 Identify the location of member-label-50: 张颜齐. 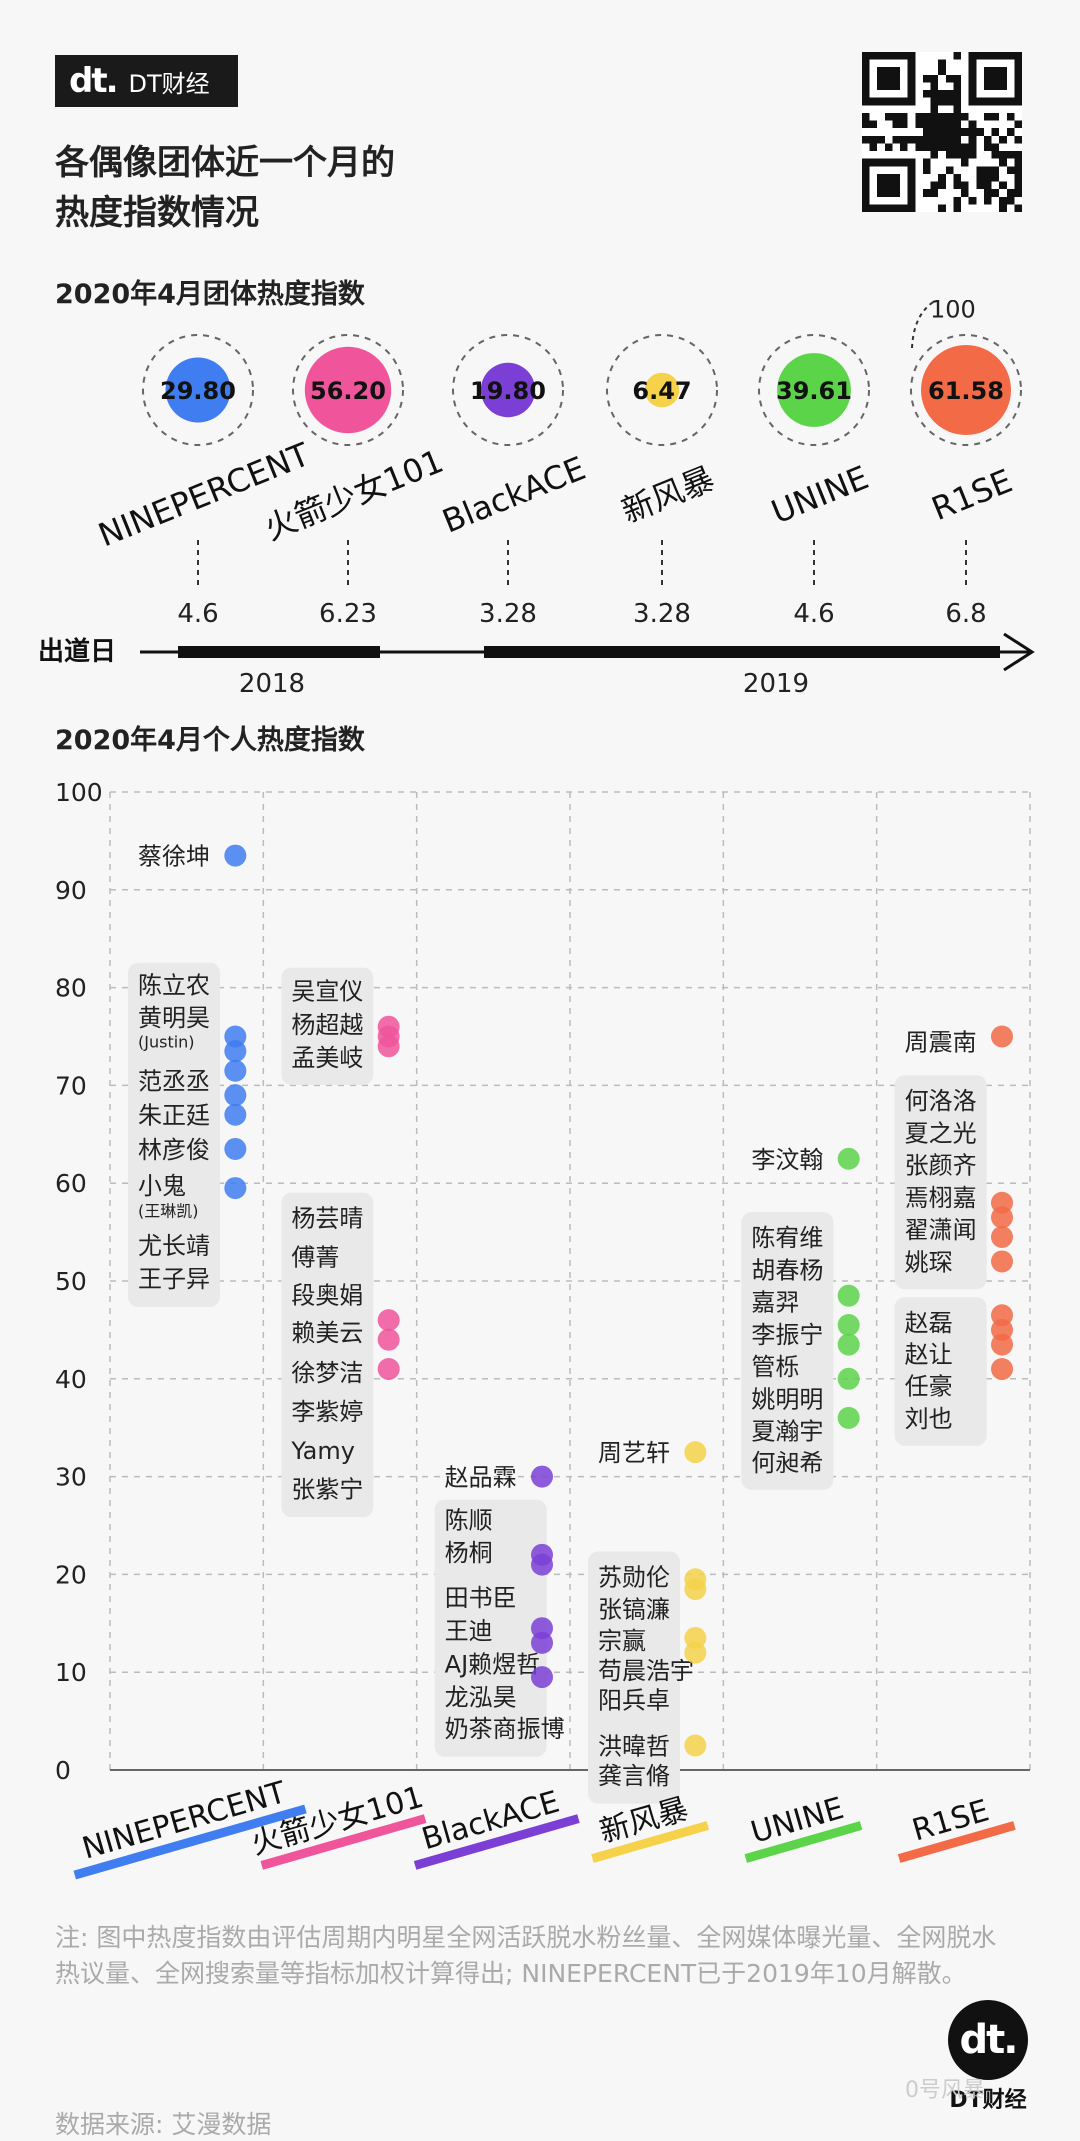
(941, 1166).